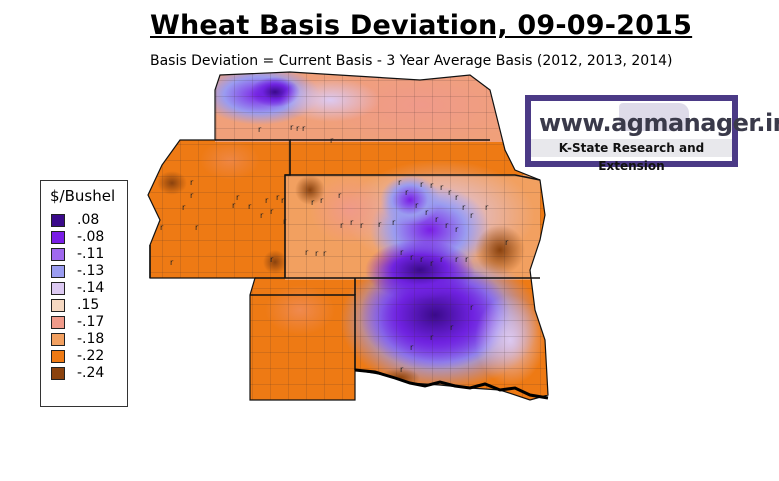 Image resolution: width=779 pixels, height=481 pixels. Describe the element at coordinates (83, 196) in the screenshot. I see `legend-title: $/Bushel` at that location.